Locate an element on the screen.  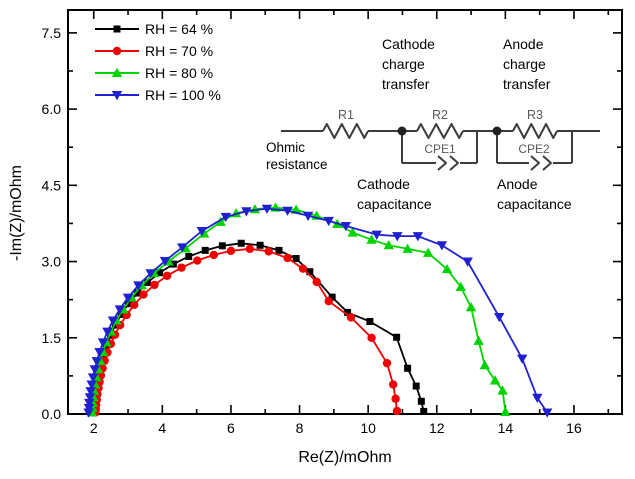
svg-text: 10 is located at coordinates (368, 428).